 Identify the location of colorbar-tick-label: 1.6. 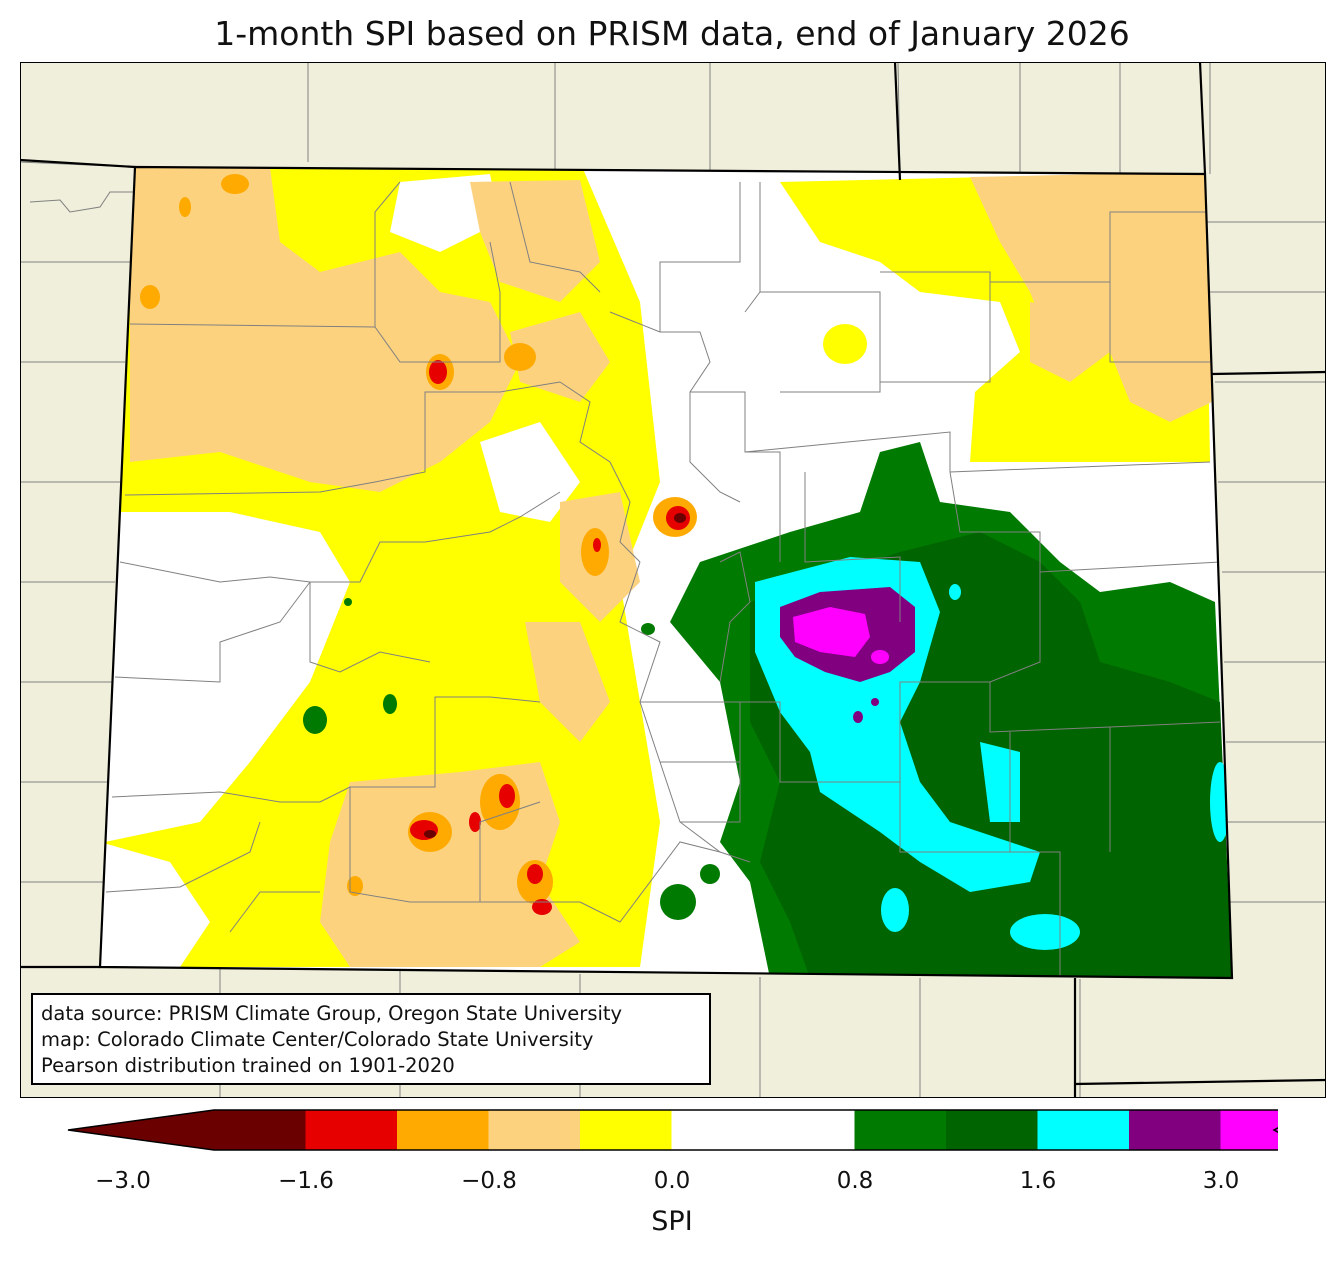
(1038, 1181).